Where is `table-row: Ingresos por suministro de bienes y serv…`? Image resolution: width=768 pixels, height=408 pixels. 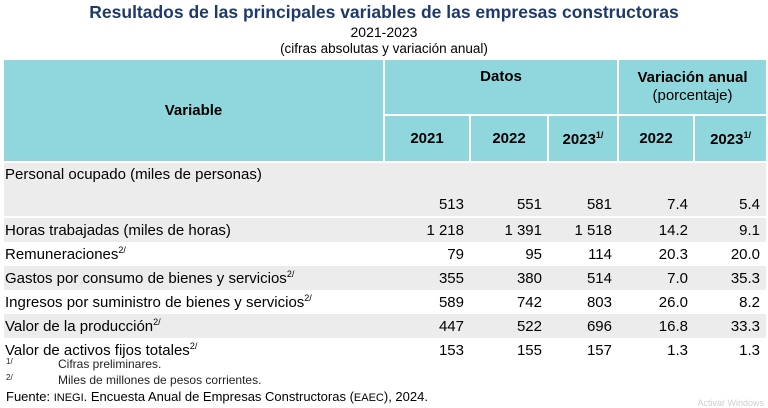 table-row: Ingresos por suministro de bienes y serv… is located at coordinates (385, 302).